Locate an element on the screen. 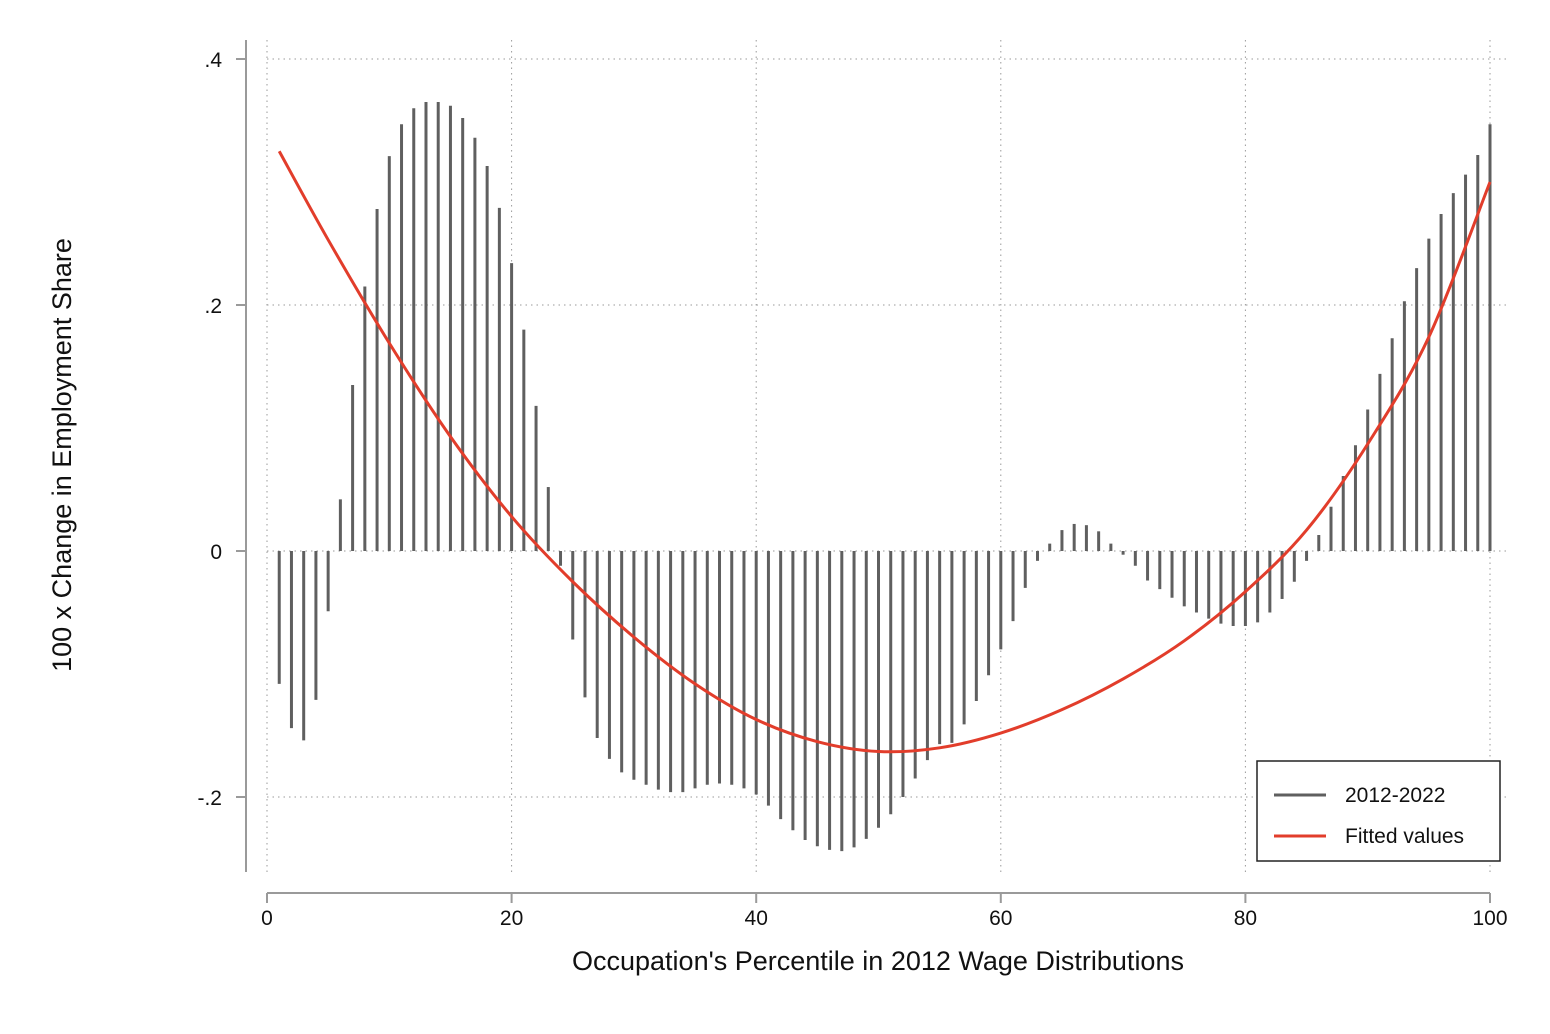 Image resolution: width=1550 pixels, height=1034 pixels. y-tick-label-2: -.2 is located at coordinates (209, 798).